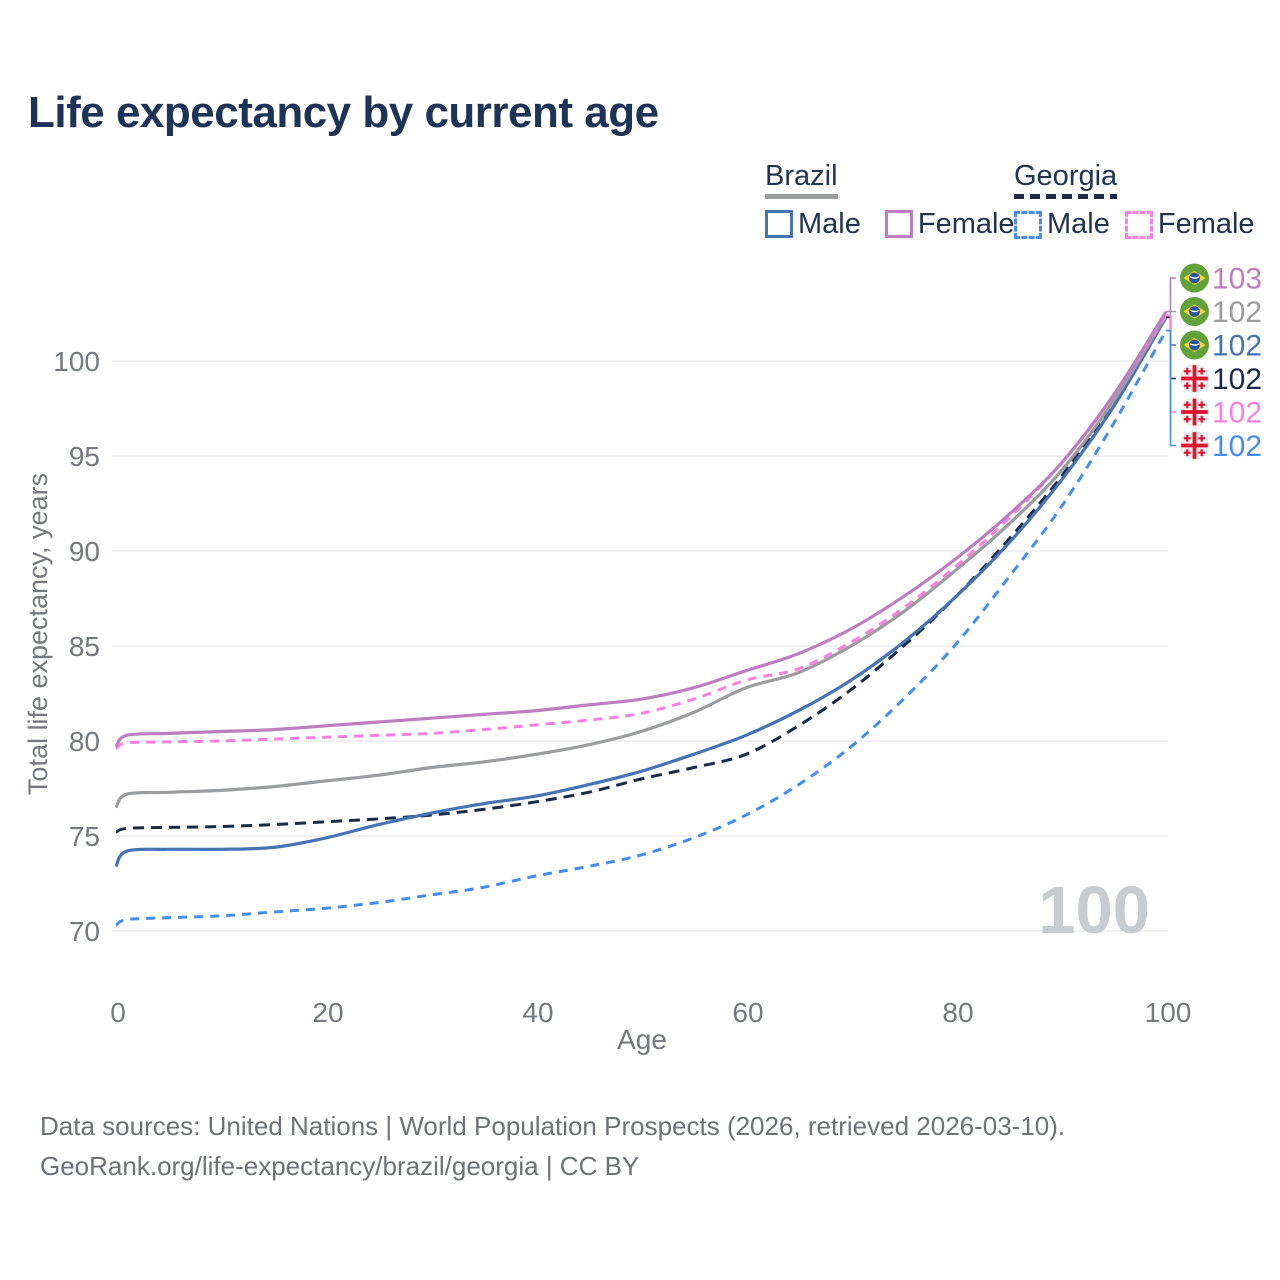  Describe the element at coordinates (1237, 346) in the screenshot. I see `end-label-value-brazil-male: 102` at that location.